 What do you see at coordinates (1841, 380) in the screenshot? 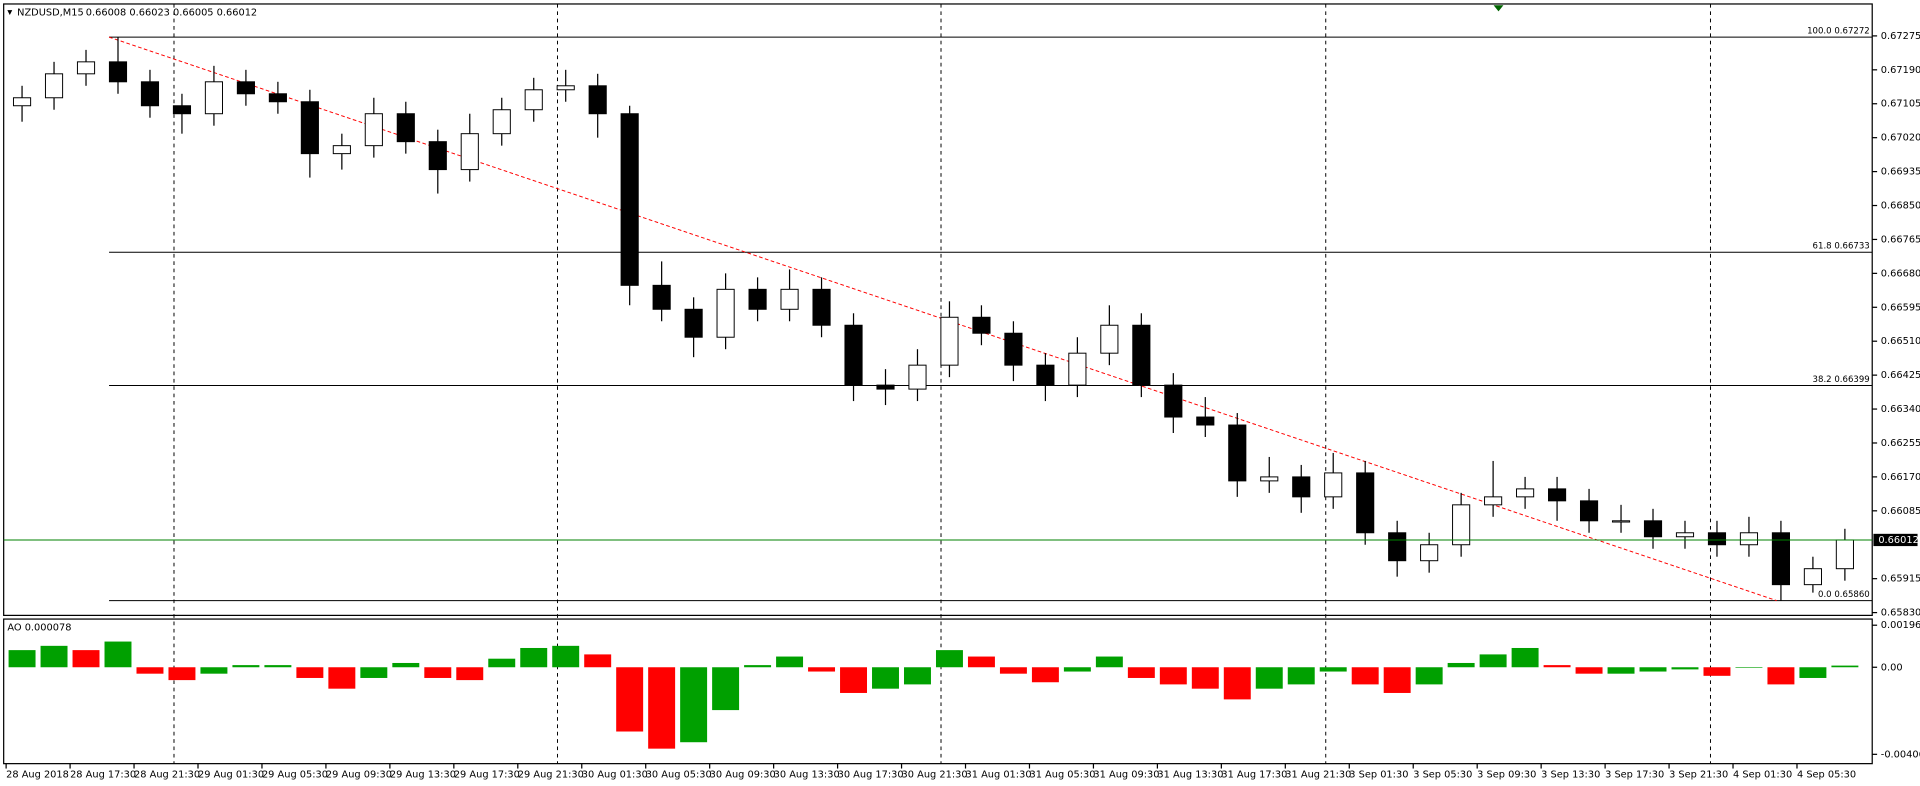
I see `fib-label: 38.2 0.66399` at bounding box center [1841, 380].